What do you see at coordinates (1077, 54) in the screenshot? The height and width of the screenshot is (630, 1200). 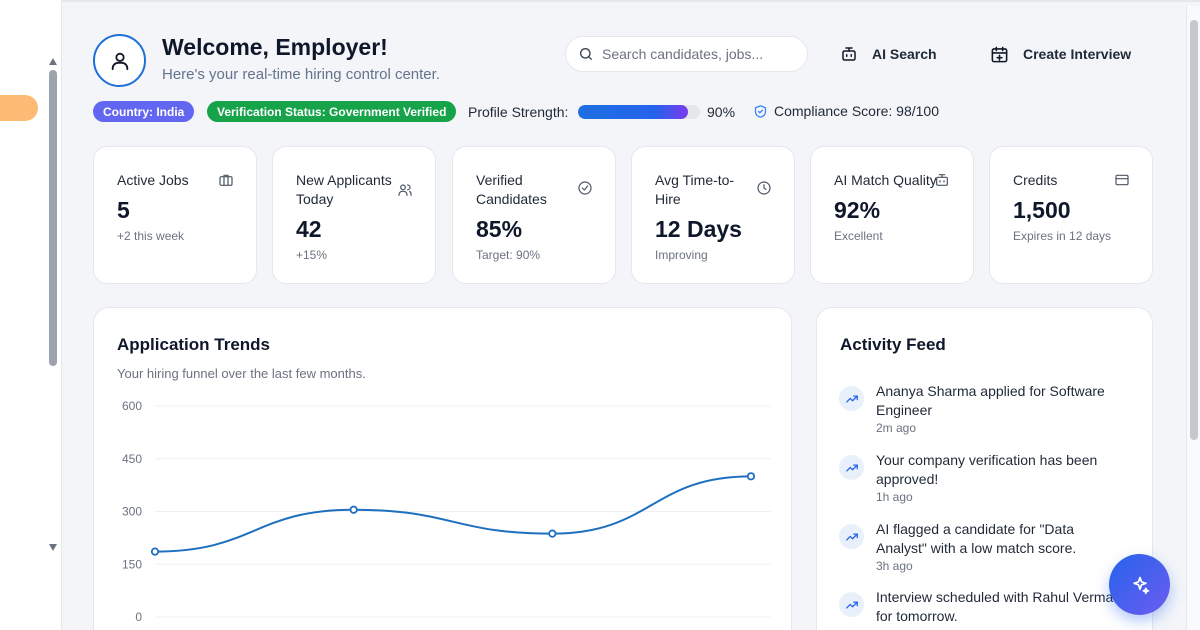 I see `create-interview-label: Create Interview` at bounding box center [1077, 54].